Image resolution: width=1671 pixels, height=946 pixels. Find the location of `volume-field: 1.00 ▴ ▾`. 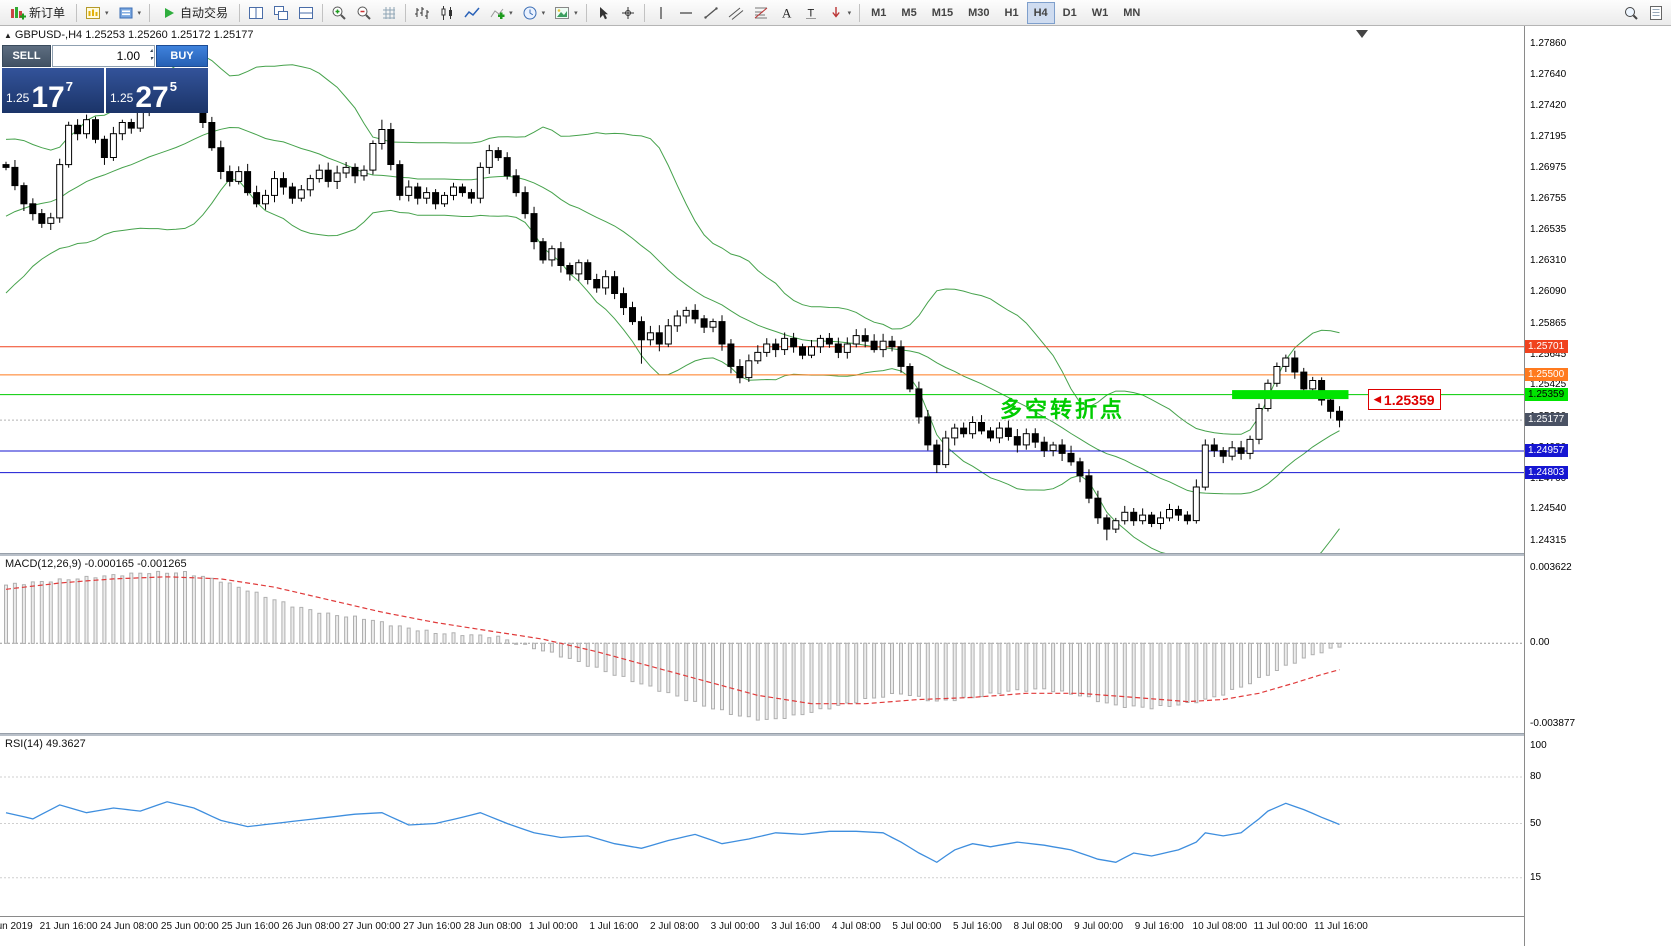

volume-field: 1.00 ▴ ▾ is located at coordinates (103, 56).